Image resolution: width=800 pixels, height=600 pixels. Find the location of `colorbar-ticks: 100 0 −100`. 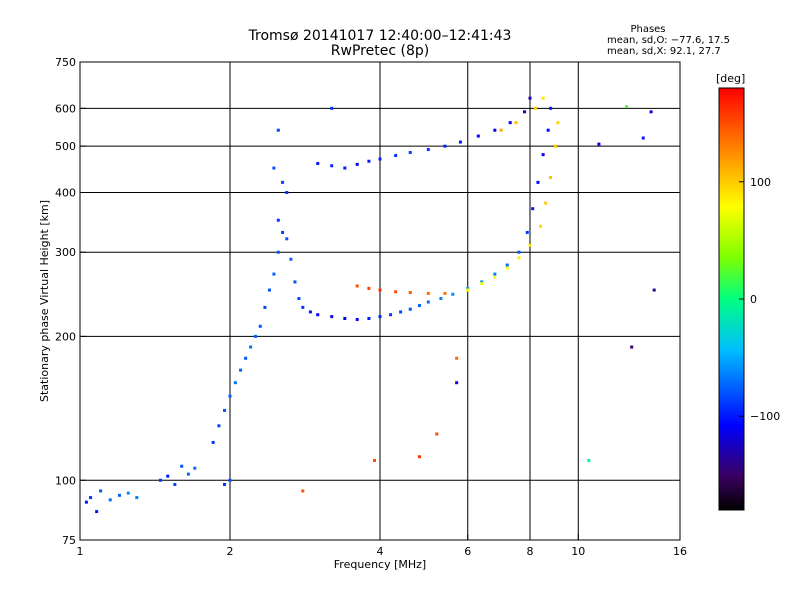

colorbar-ticks: 100 0 −100 is located at coordinates (759, 299).